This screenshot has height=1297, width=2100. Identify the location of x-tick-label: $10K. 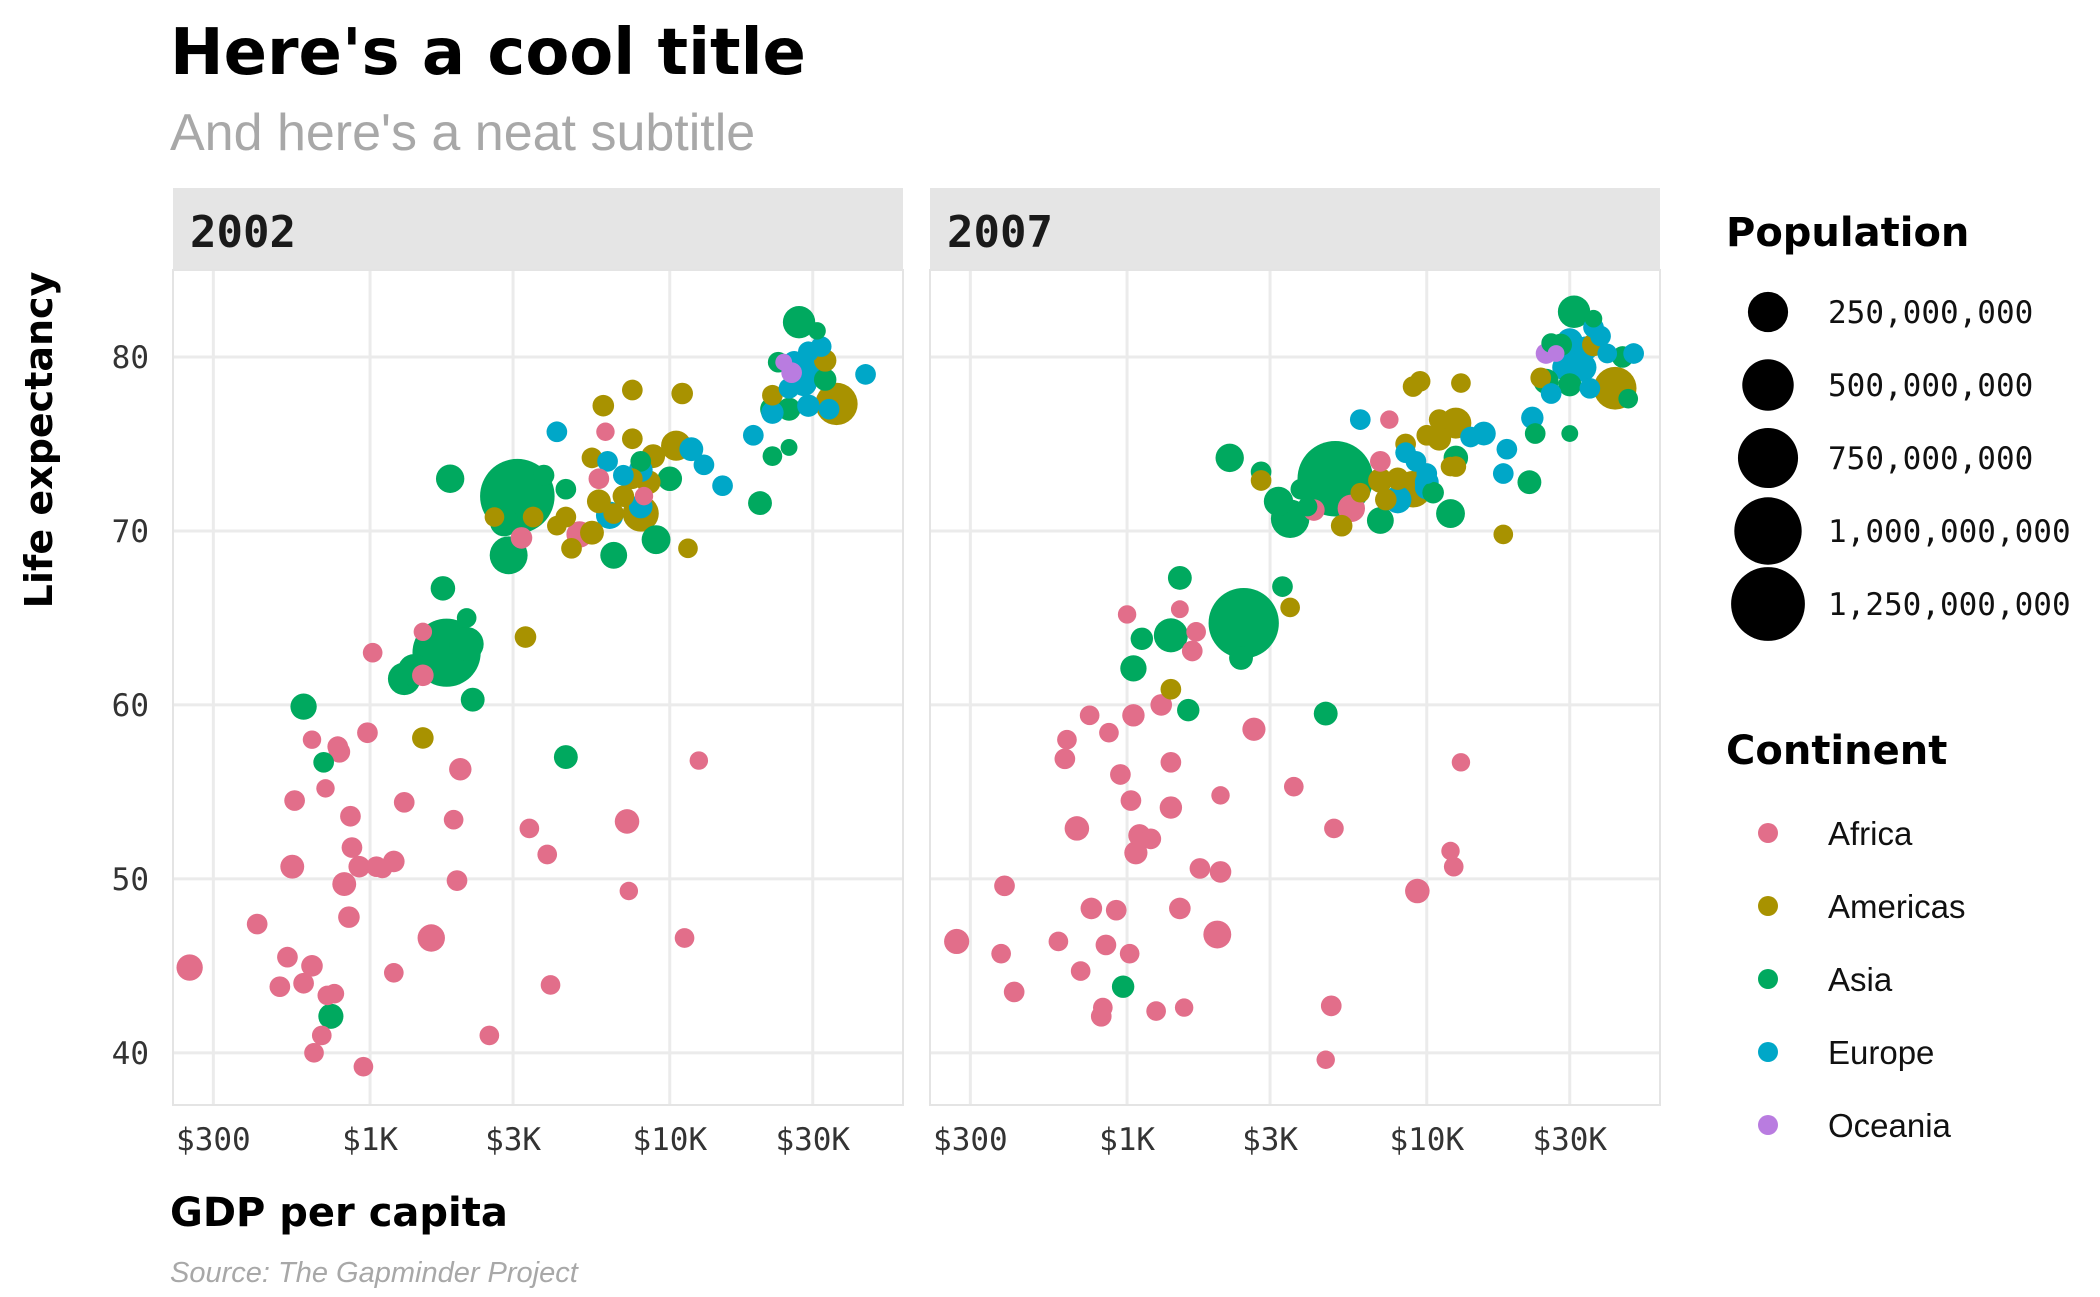
(1426, 1140).